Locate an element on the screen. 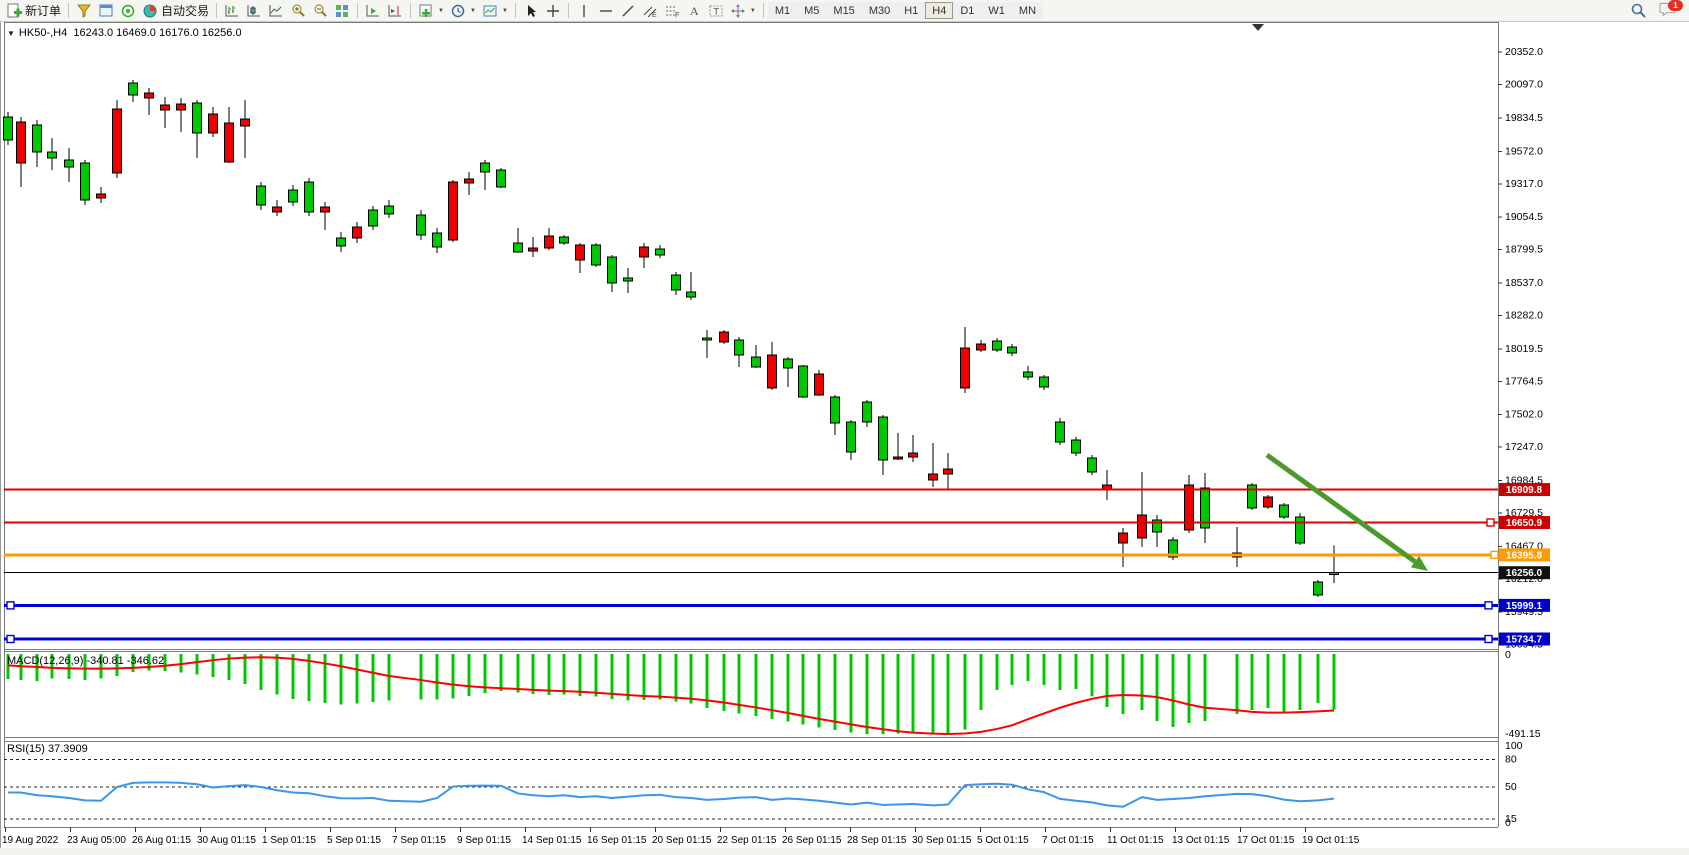  chart-window-icon is located at coordinates (106, 11).